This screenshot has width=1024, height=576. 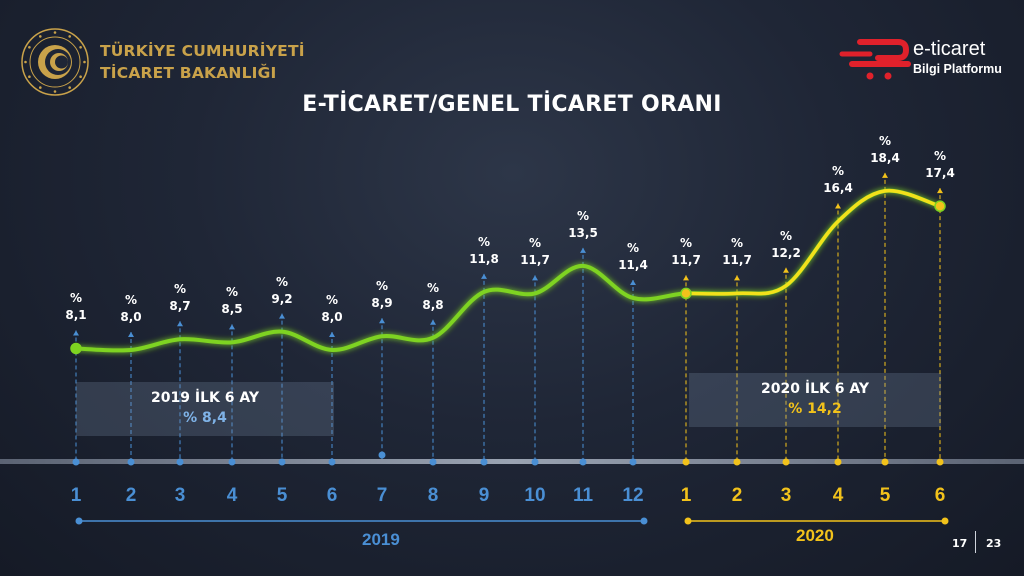 I want to click on value-text: 12,2, so click(x=786, y=252).